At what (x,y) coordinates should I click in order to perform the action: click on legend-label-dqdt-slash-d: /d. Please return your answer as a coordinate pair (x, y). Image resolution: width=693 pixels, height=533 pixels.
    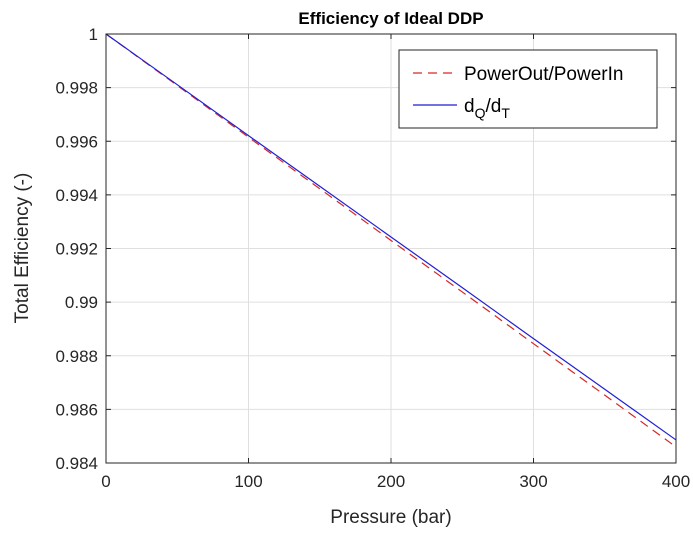
    Looking at the image, I should click on (493, 106).